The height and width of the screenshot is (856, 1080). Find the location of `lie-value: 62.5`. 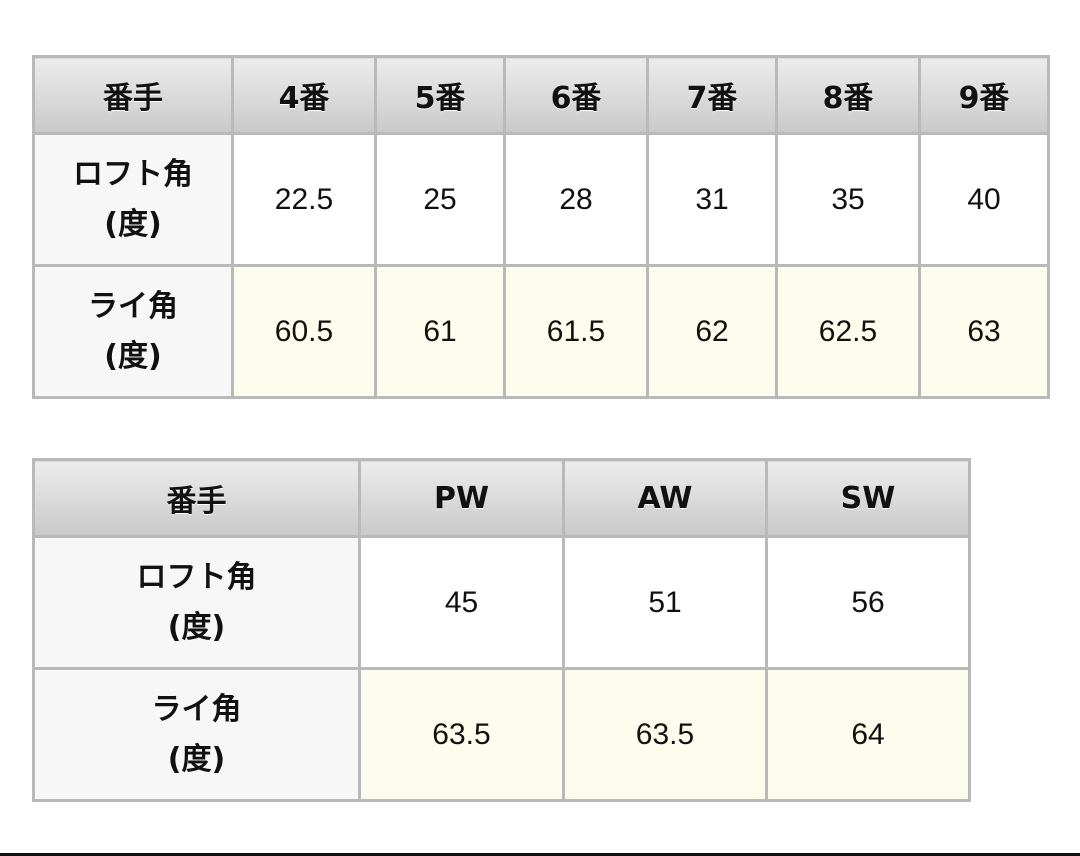

lie-value: 62.5 is located at coordinates (848, 331).